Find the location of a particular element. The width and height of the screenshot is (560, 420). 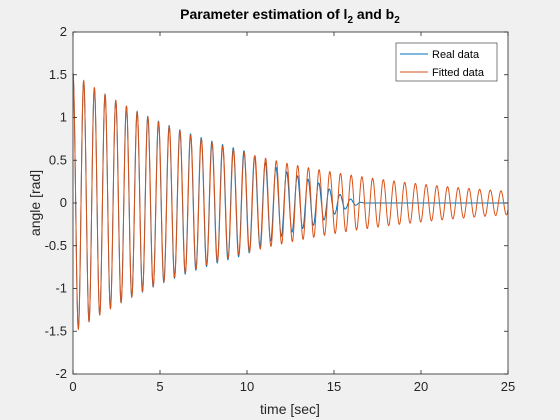

y-tick-label: 1.5 is located at coordinates (58, 74).